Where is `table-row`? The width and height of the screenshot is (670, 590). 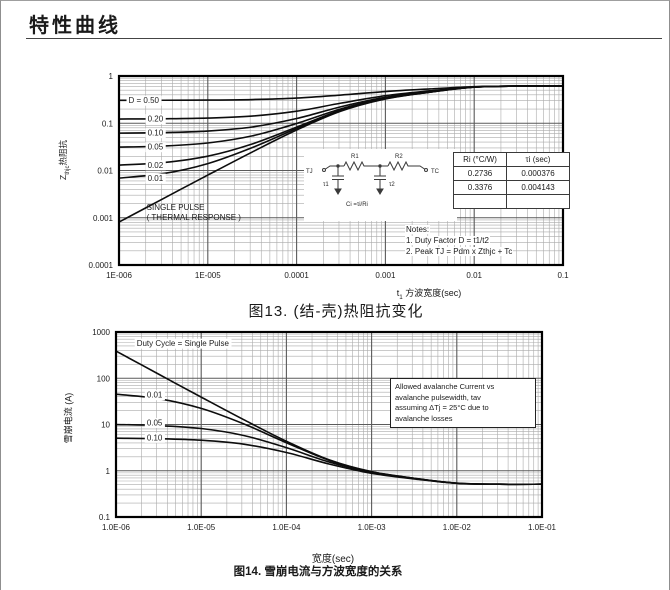 table-row is located at coordinates (511, 201).